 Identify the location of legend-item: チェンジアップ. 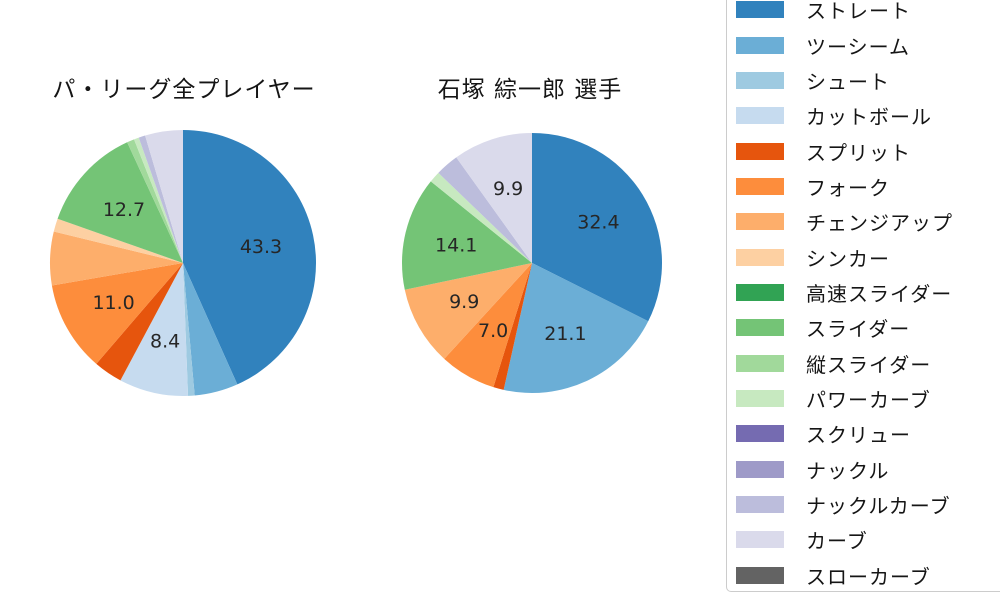
(868, 221).